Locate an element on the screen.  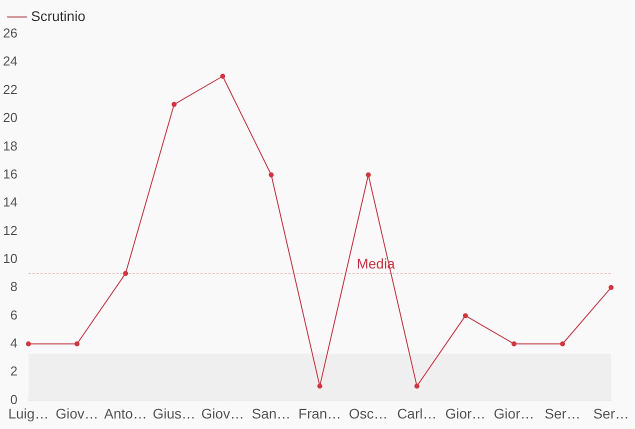
y-tick-label: 22 is located at coordinates (10, 89).